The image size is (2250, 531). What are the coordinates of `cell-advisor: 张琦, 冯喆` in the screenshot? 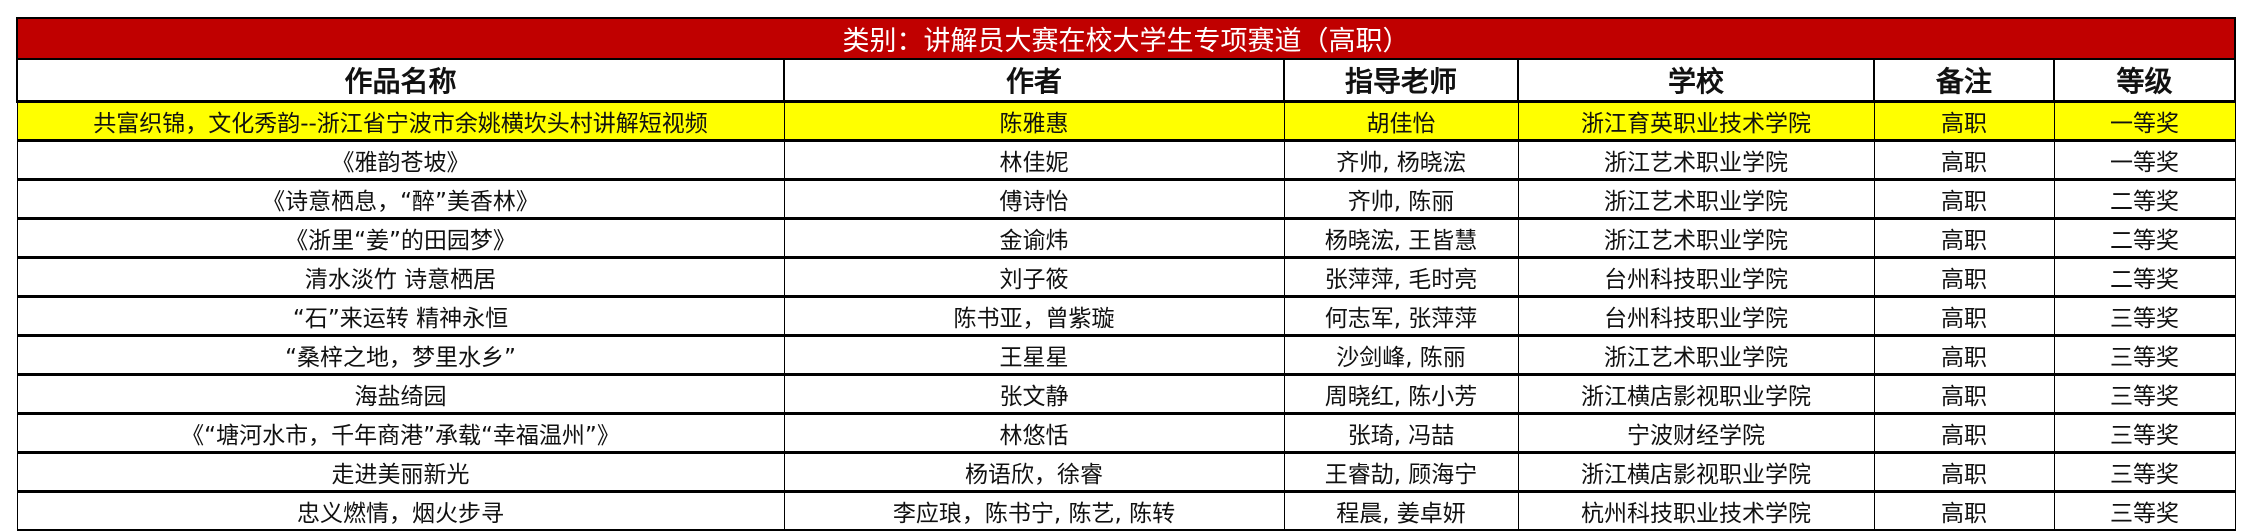 It's located at (1401, 433).